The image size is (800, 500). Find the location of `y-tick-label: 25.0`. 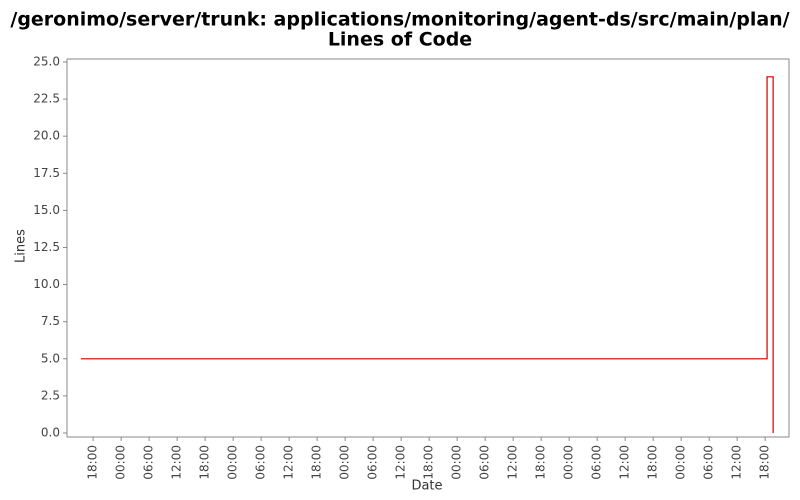

y-tick-label: 25.0 is located at coordinates (46, 61).